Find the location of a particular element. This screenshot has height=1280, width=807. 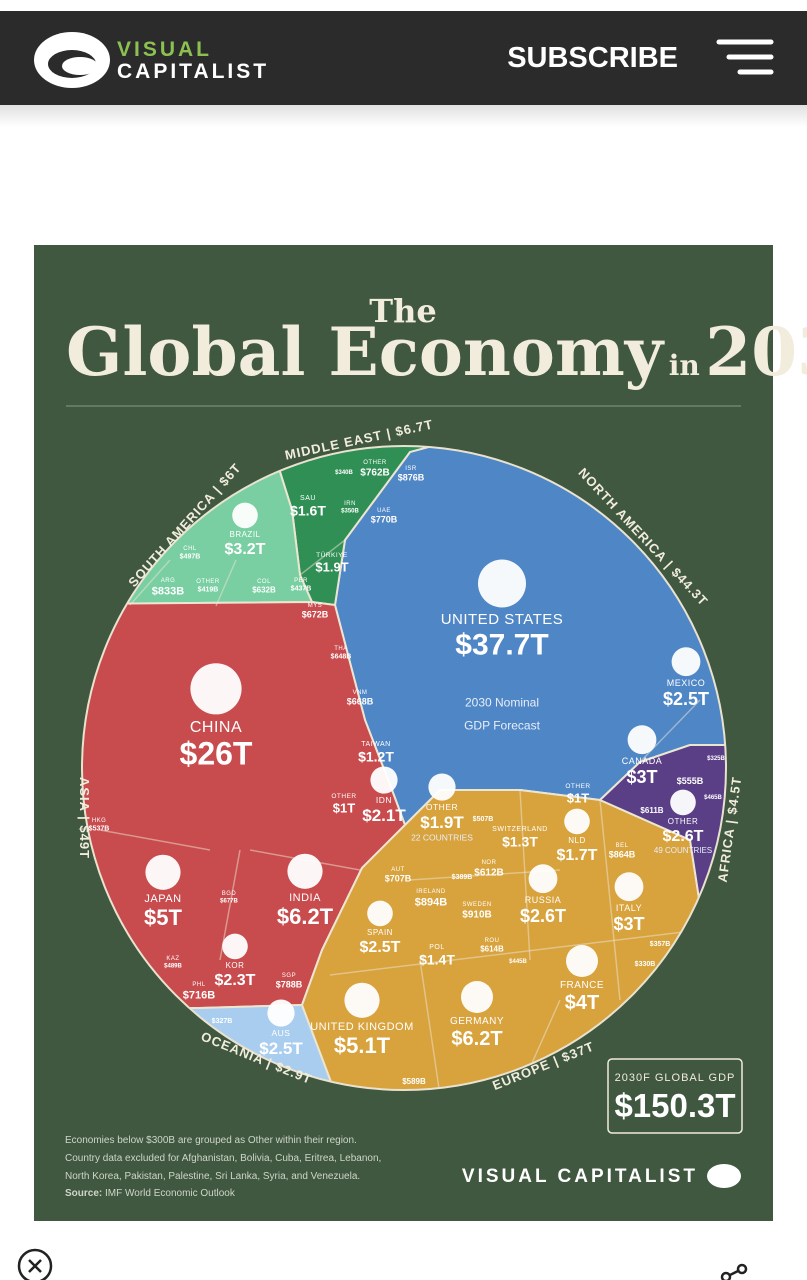

cell-value: $445B is located at coordinates (518, 962).